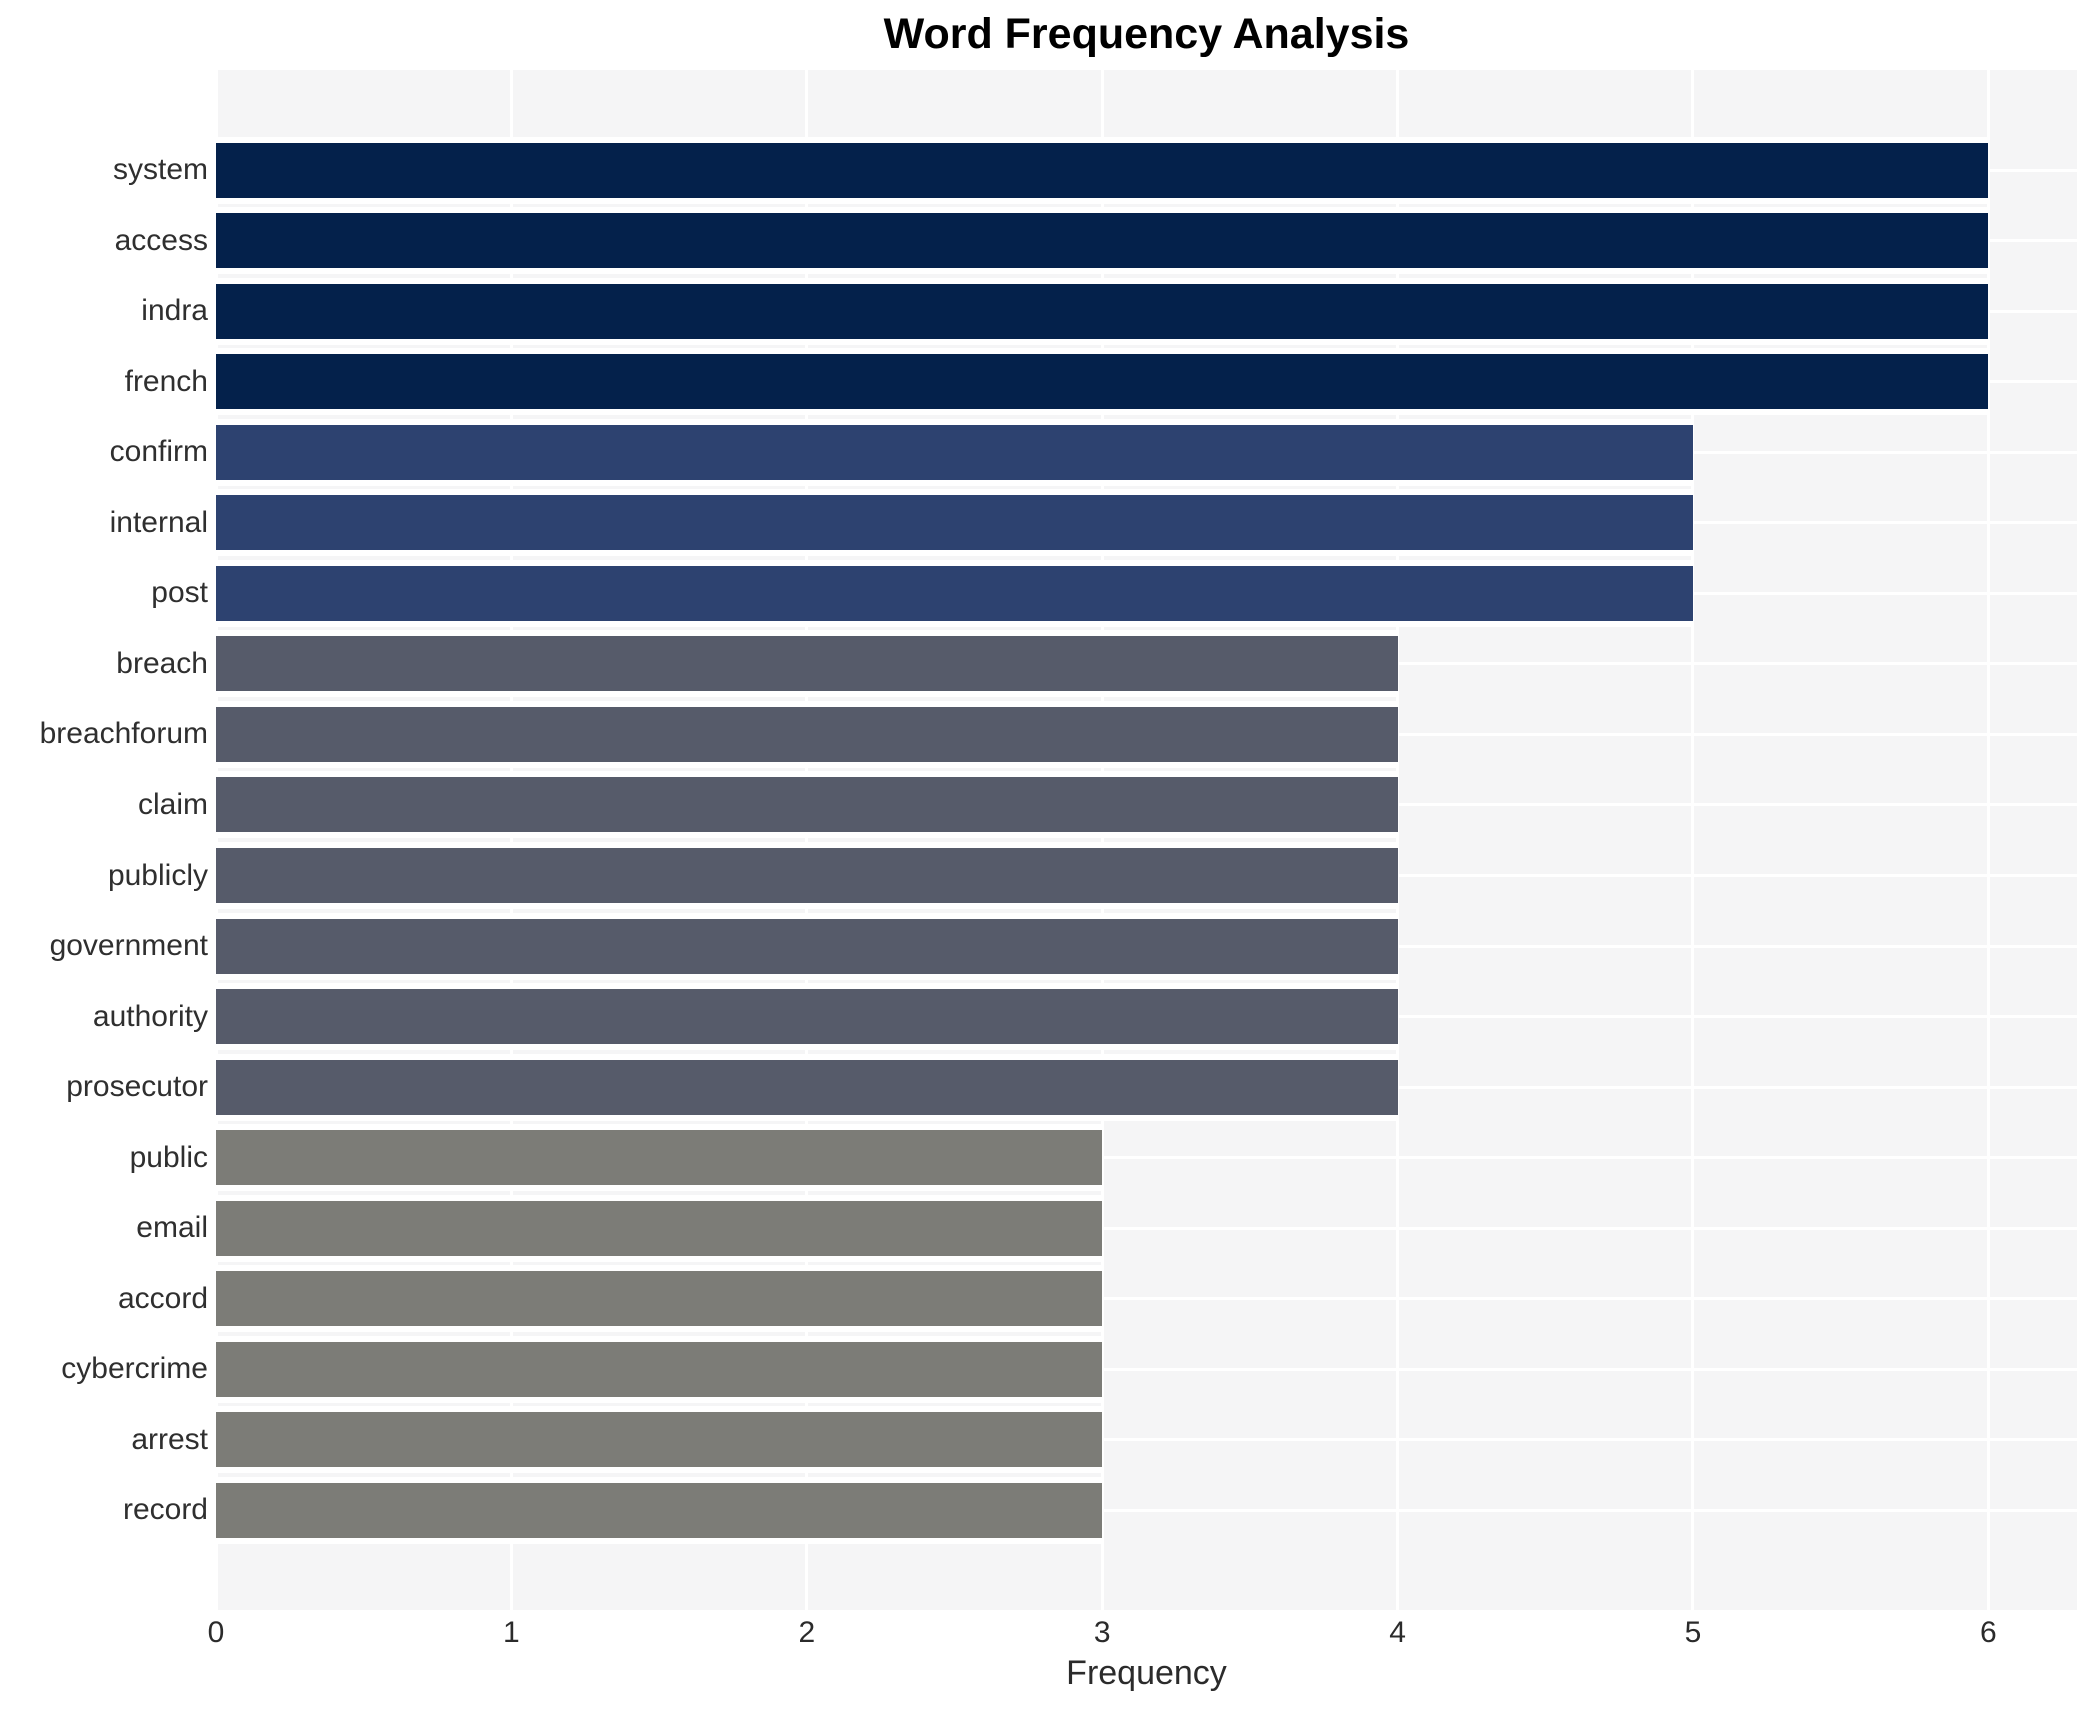 The height and width of the screenshot is (1710, 2096). Describe the element at coordinates (1146, 1673) in the screenshot. I see `x-axis-title: Frequency` at that location.